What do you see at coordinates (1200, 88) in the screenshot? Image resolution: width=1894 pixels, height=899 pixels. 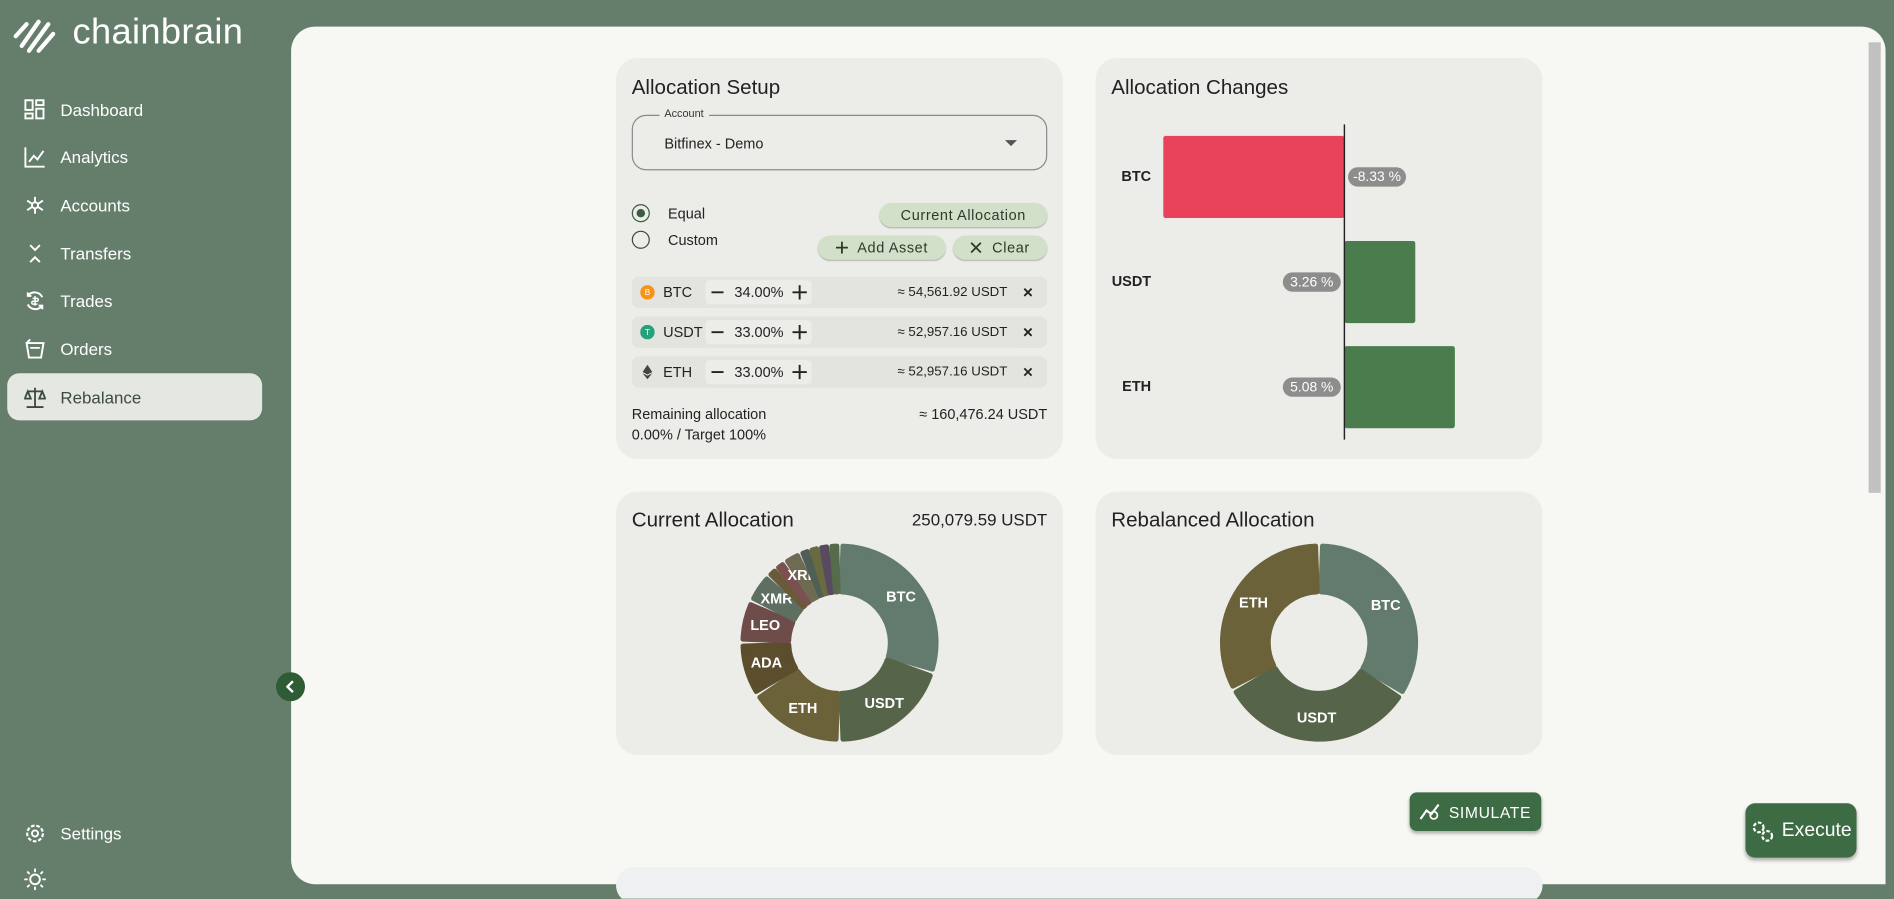 I see `card-title: Allocation Changes` at bounding box center [1200, 88].